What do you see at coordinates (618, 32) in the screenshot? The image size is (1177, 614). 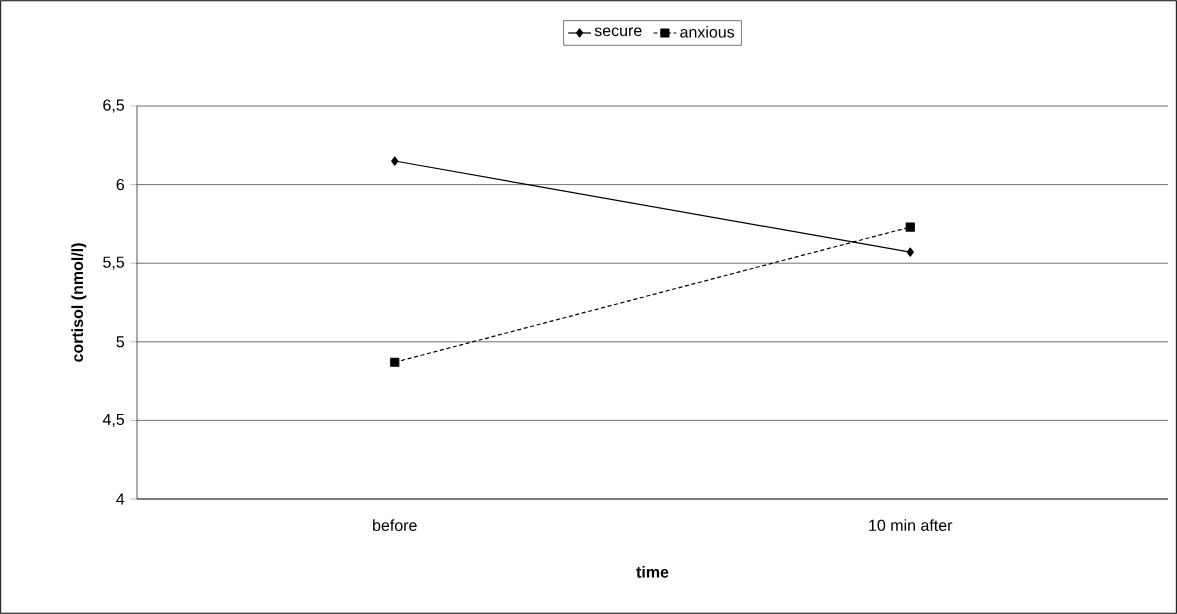 I see `legend-label: secure` at bounding box center [618, 32].